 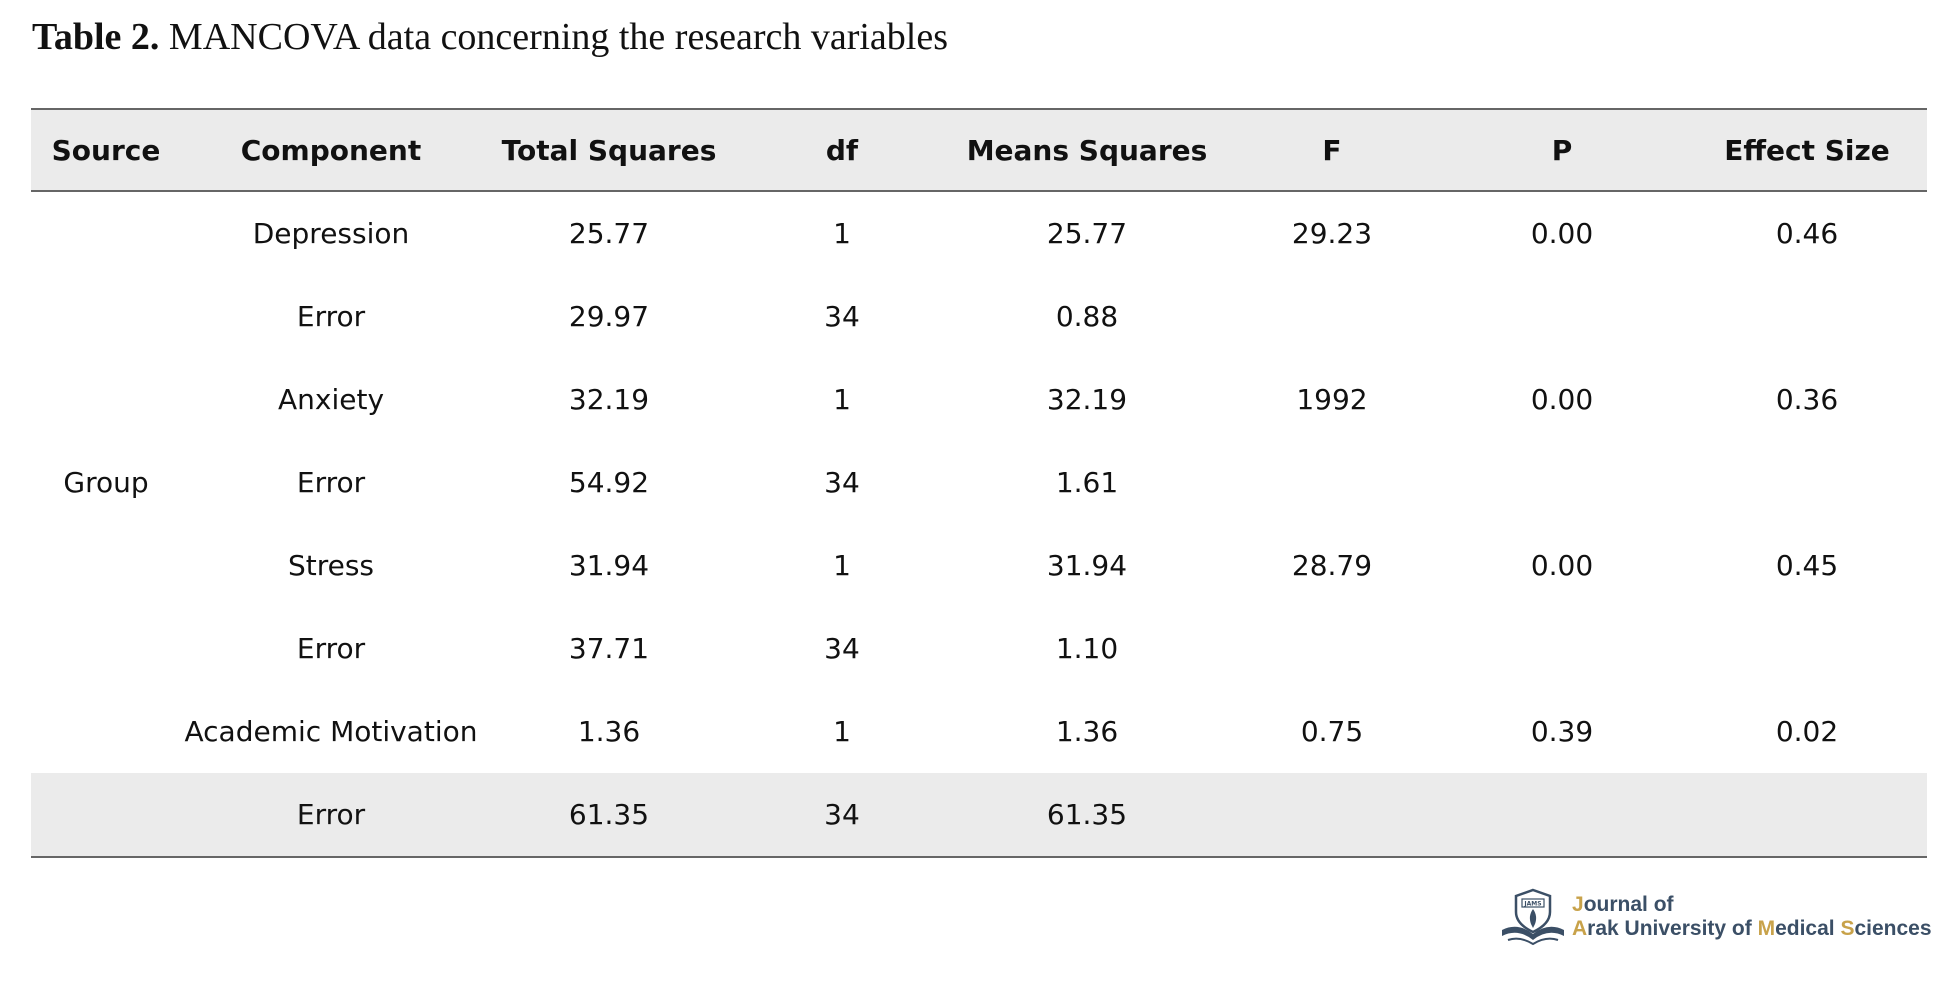 I want to click on table-row: Error 54.92 34 1.61, so click(x=979, y=482).